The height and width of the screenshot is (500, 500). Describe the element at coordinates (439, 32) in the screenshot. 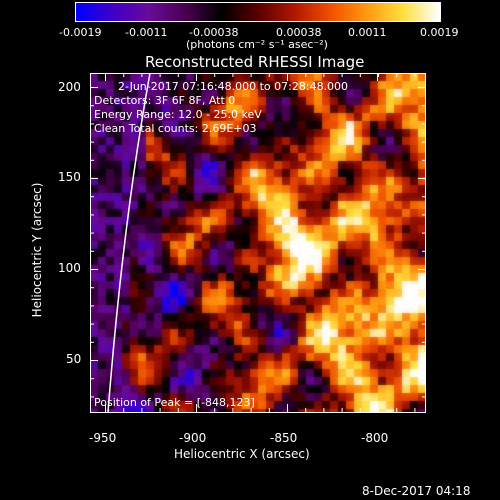

I see `colorbar-tick-label: 0.0019` at that location.